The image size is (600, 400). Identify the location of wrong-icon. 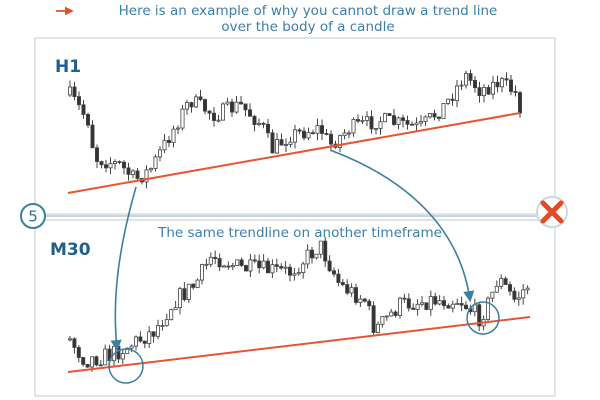
(552, 212).